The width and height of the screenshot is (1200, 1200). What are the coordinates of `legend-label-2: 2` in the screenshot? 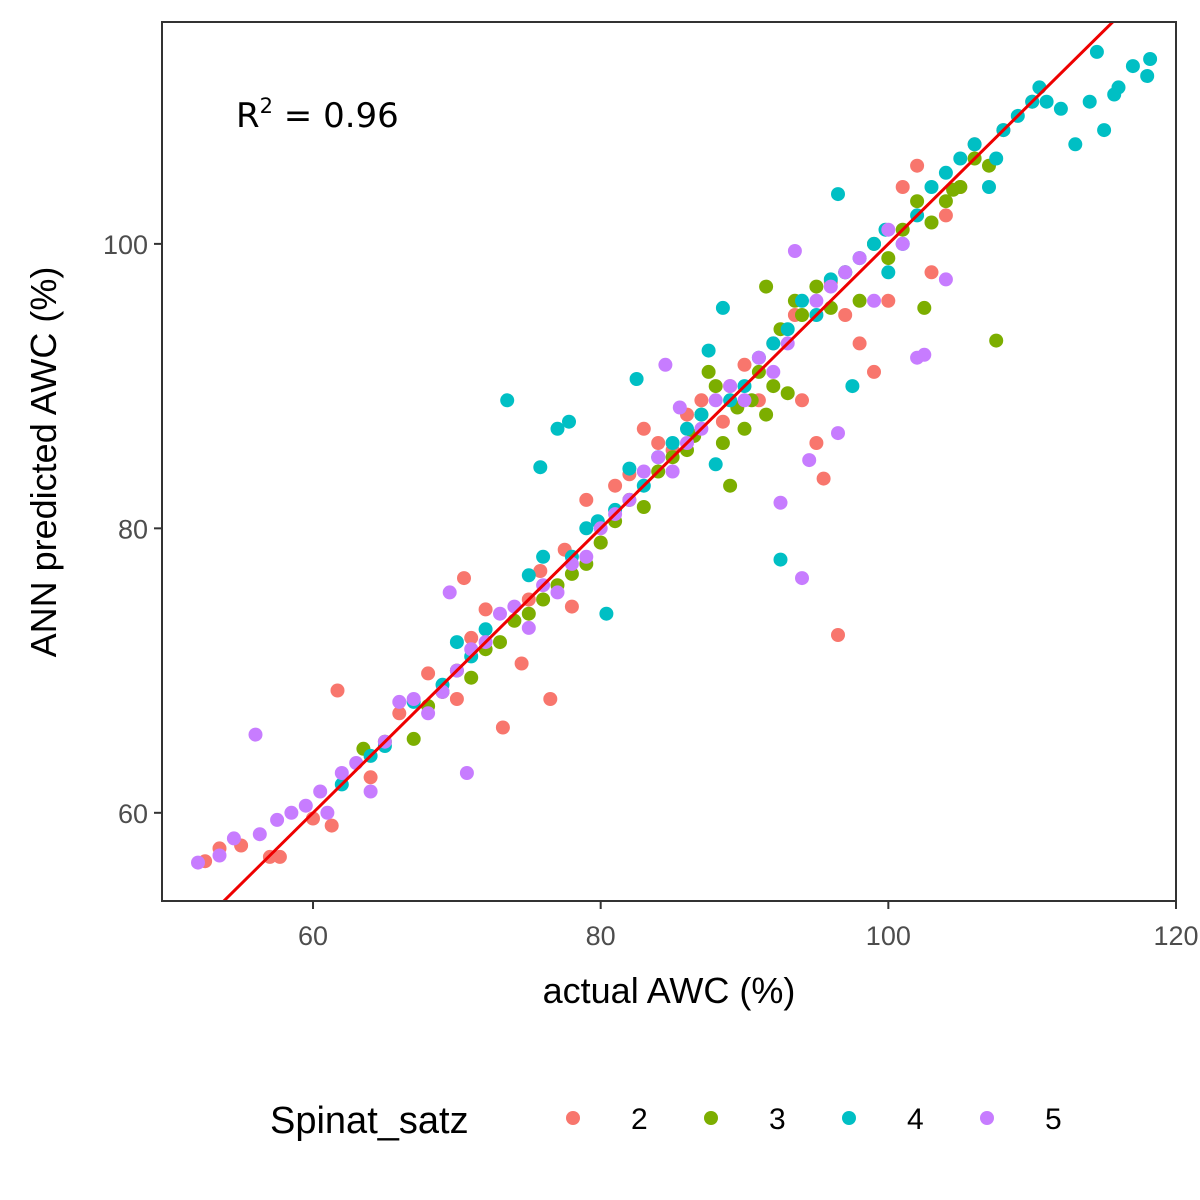 It's located at (639, 1119).